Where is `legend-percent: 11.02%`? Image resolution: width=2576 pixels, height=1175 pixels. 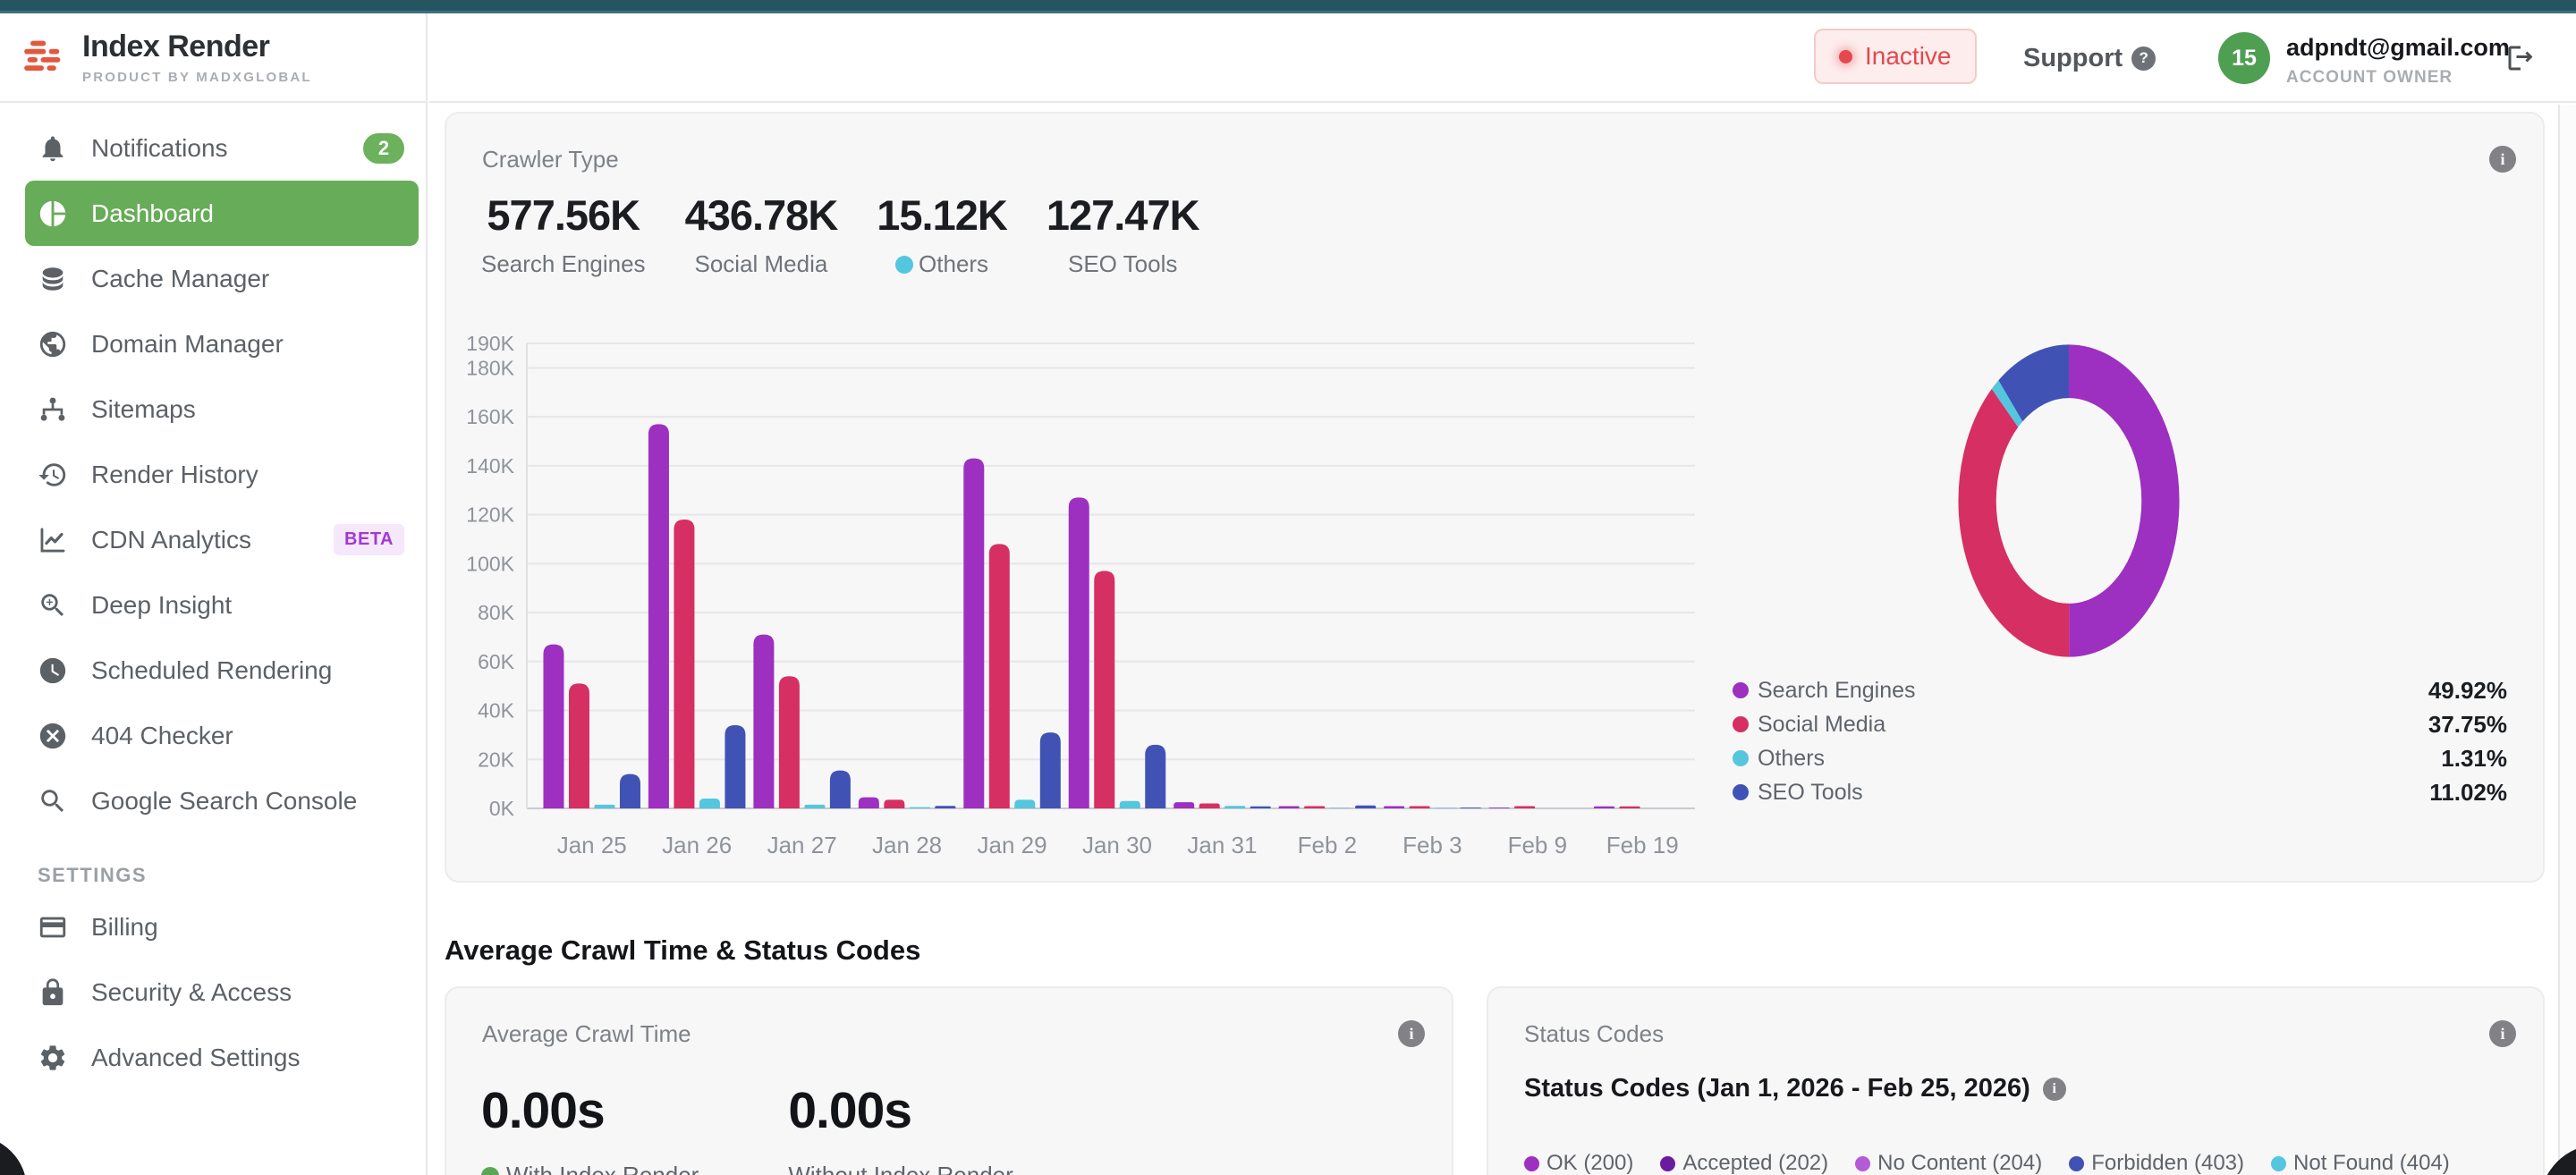 legend-percent: 11.02% is located at coordinates (2468, 792).